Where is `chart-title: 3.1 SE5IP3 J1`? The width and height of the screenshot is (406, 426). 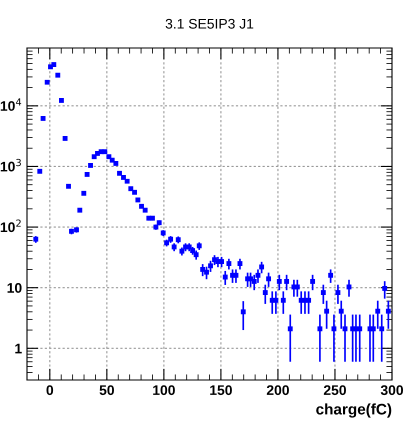
chart-title: 3.1 SE5IP3 J1 is located at coordinates (210, 23).